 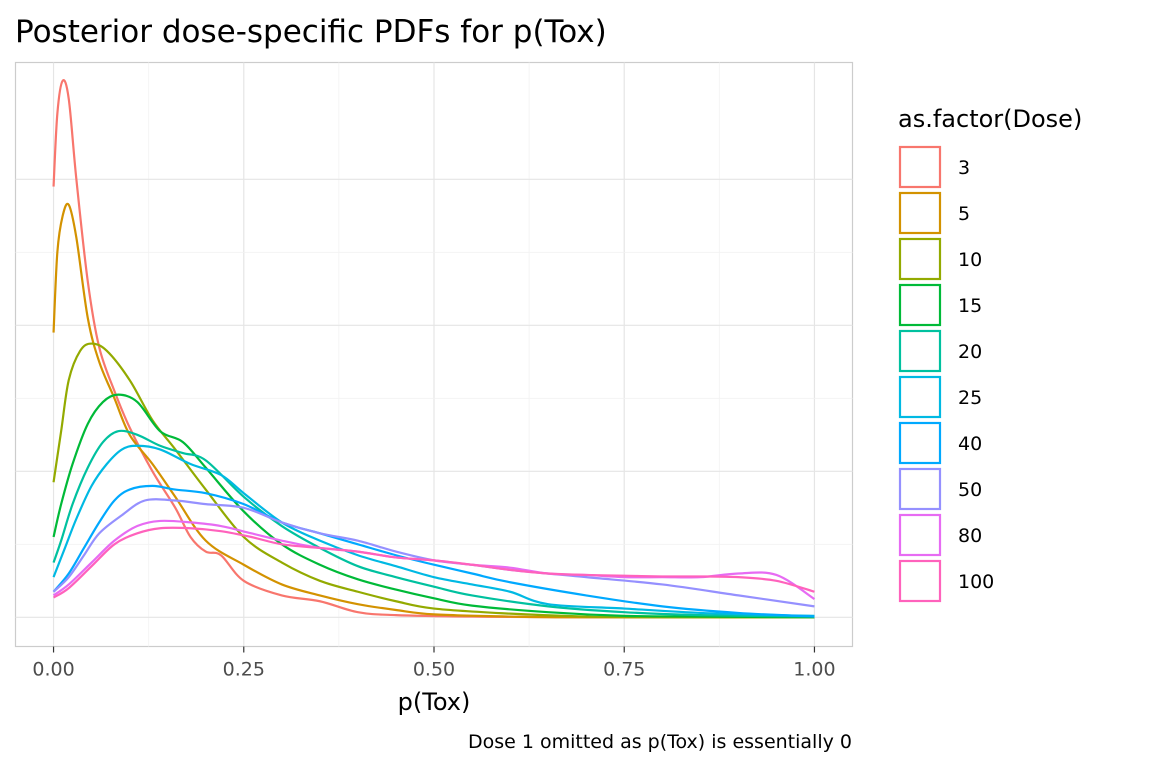 I want to click on x-tick-label: 0.50, so click(x=434, y=670).